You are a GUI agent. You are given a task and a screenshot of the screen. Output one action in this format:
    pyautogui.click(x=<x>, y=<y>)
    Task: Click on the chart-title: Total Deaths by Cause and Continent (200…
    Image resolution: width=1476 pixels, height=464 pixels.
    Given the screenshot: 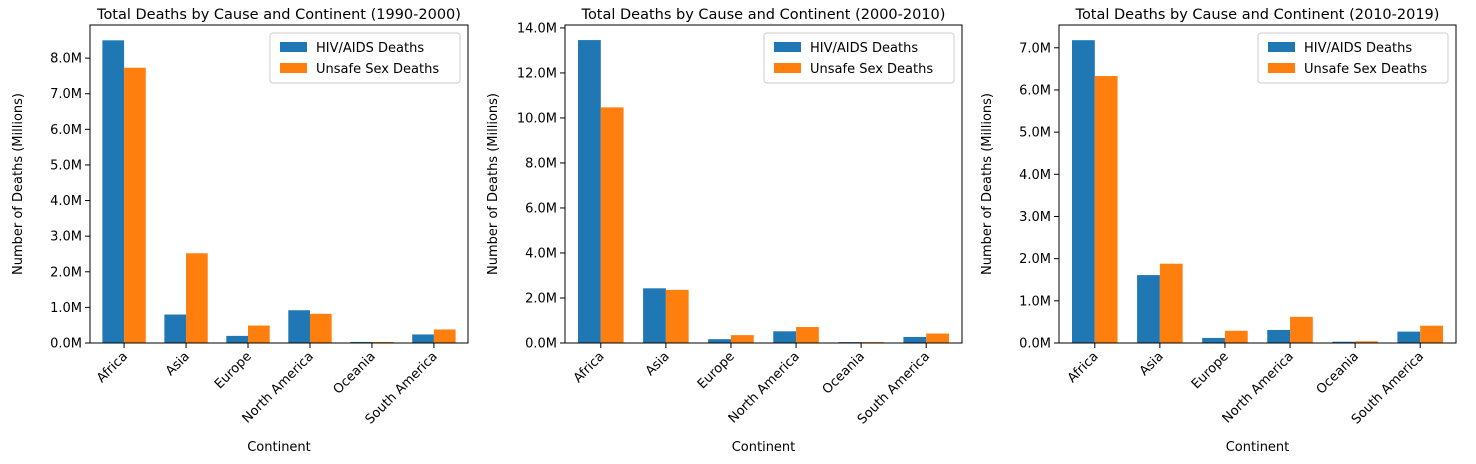 What is the action you would take?
    pyautogui.click(x=763, y=15)
    